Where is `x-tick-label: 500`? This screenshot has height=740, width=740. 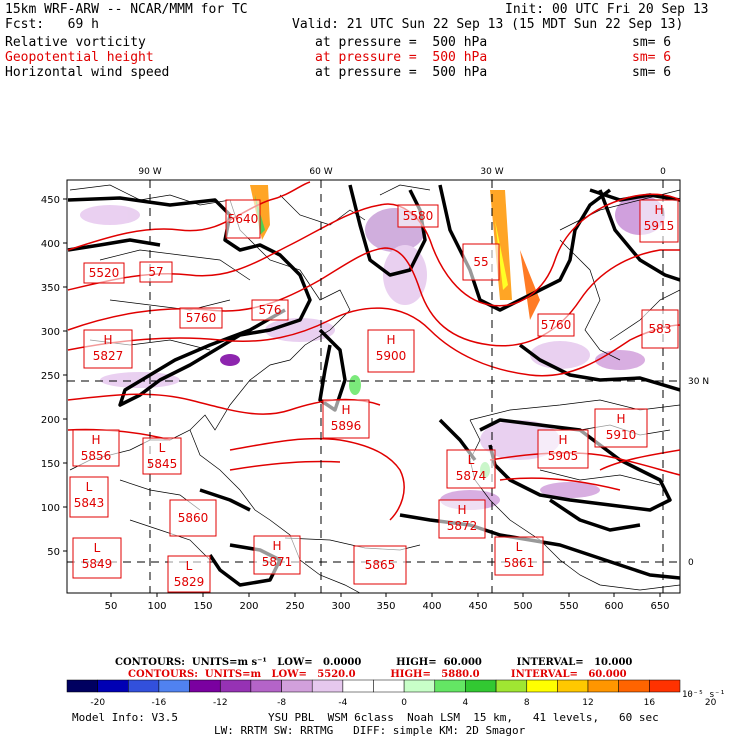 x-tick-label: 500 is located at coordinates (522, 606).